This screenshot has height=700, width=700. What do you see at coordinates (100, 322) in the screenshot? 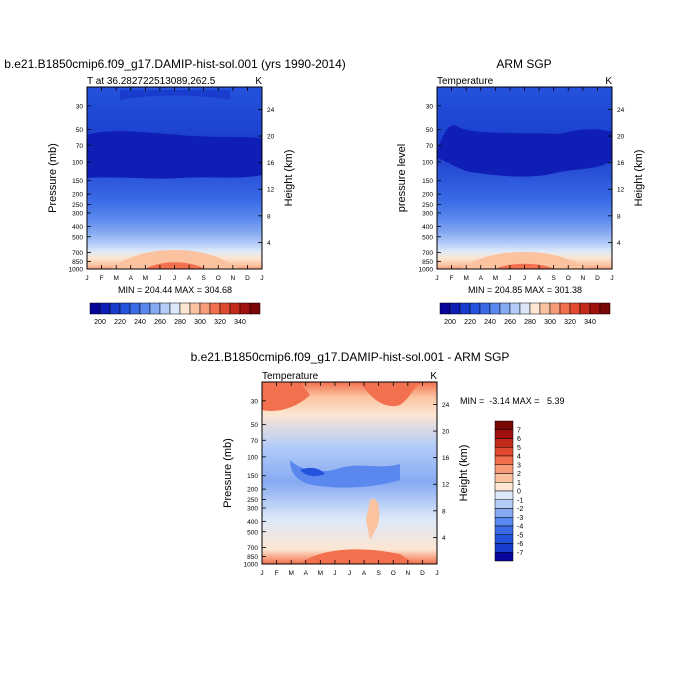
I see `colorbar-label: 200` at bounding box center [100, 322].